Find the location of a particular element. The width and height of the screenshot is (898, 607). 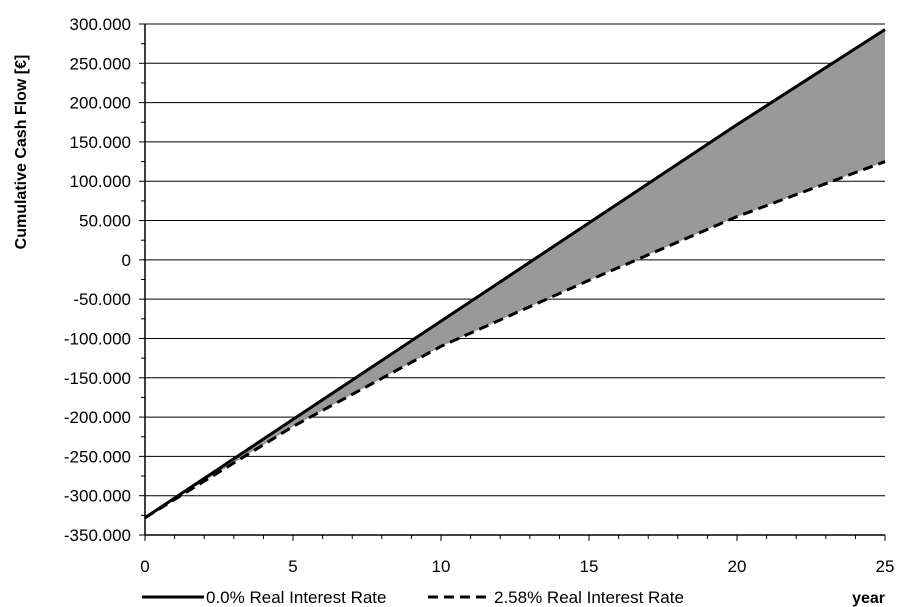

y-axis-title: Cumulative Cash Flow [€] is located at coordinates (21, 152).